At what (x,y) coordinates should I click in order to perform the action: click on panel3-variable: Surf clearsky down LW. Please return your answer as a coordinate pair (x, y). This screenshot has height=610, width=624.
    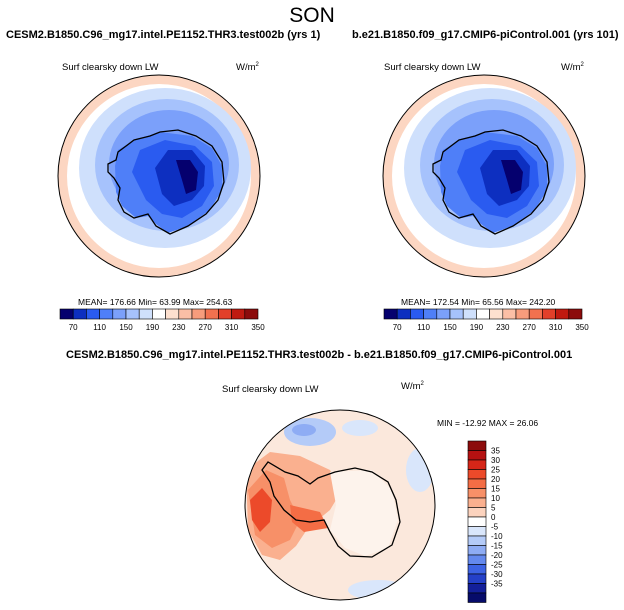
    Looking at the image, I should click on (270, 389).